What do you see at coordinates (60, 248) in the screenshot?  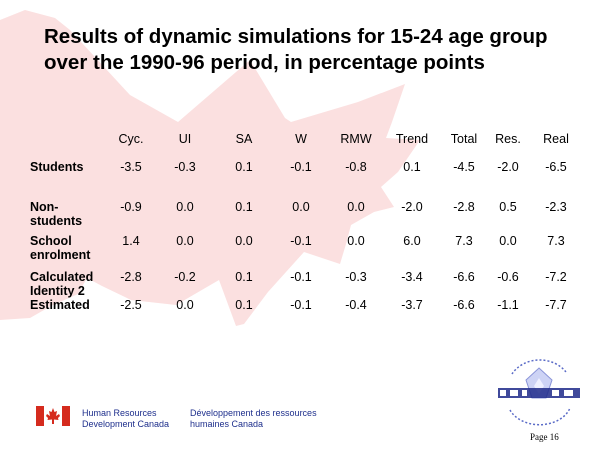 I see `row-label: School enrolment` at bounding box center [60, 248].